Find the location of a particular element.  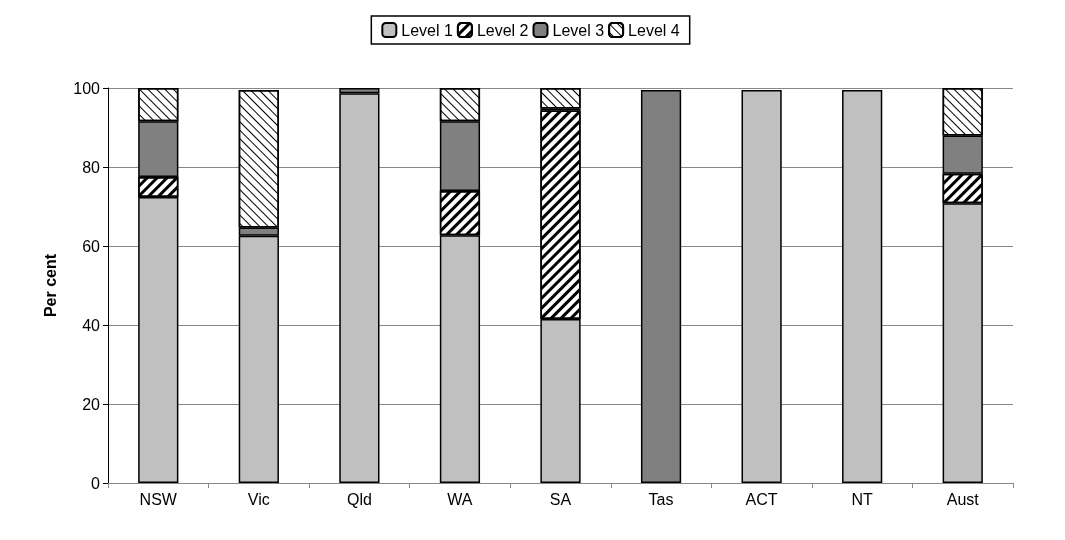

x-tick-label: WA is located at coordinates (460, 499).